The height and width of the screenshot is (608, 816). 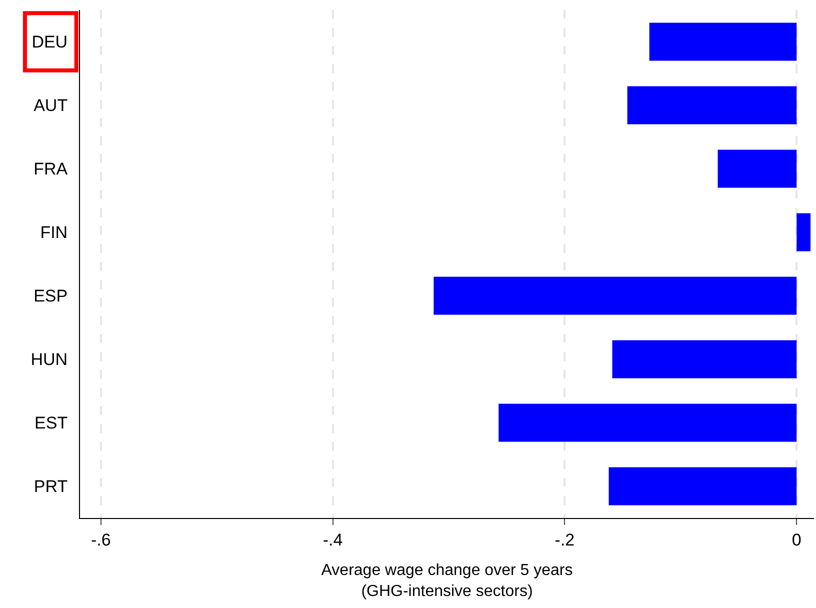 What do you see at coordinates (51, 169) in the screenshot?
I see `y-tick-label: FRA` at bounding box center [51, 169].